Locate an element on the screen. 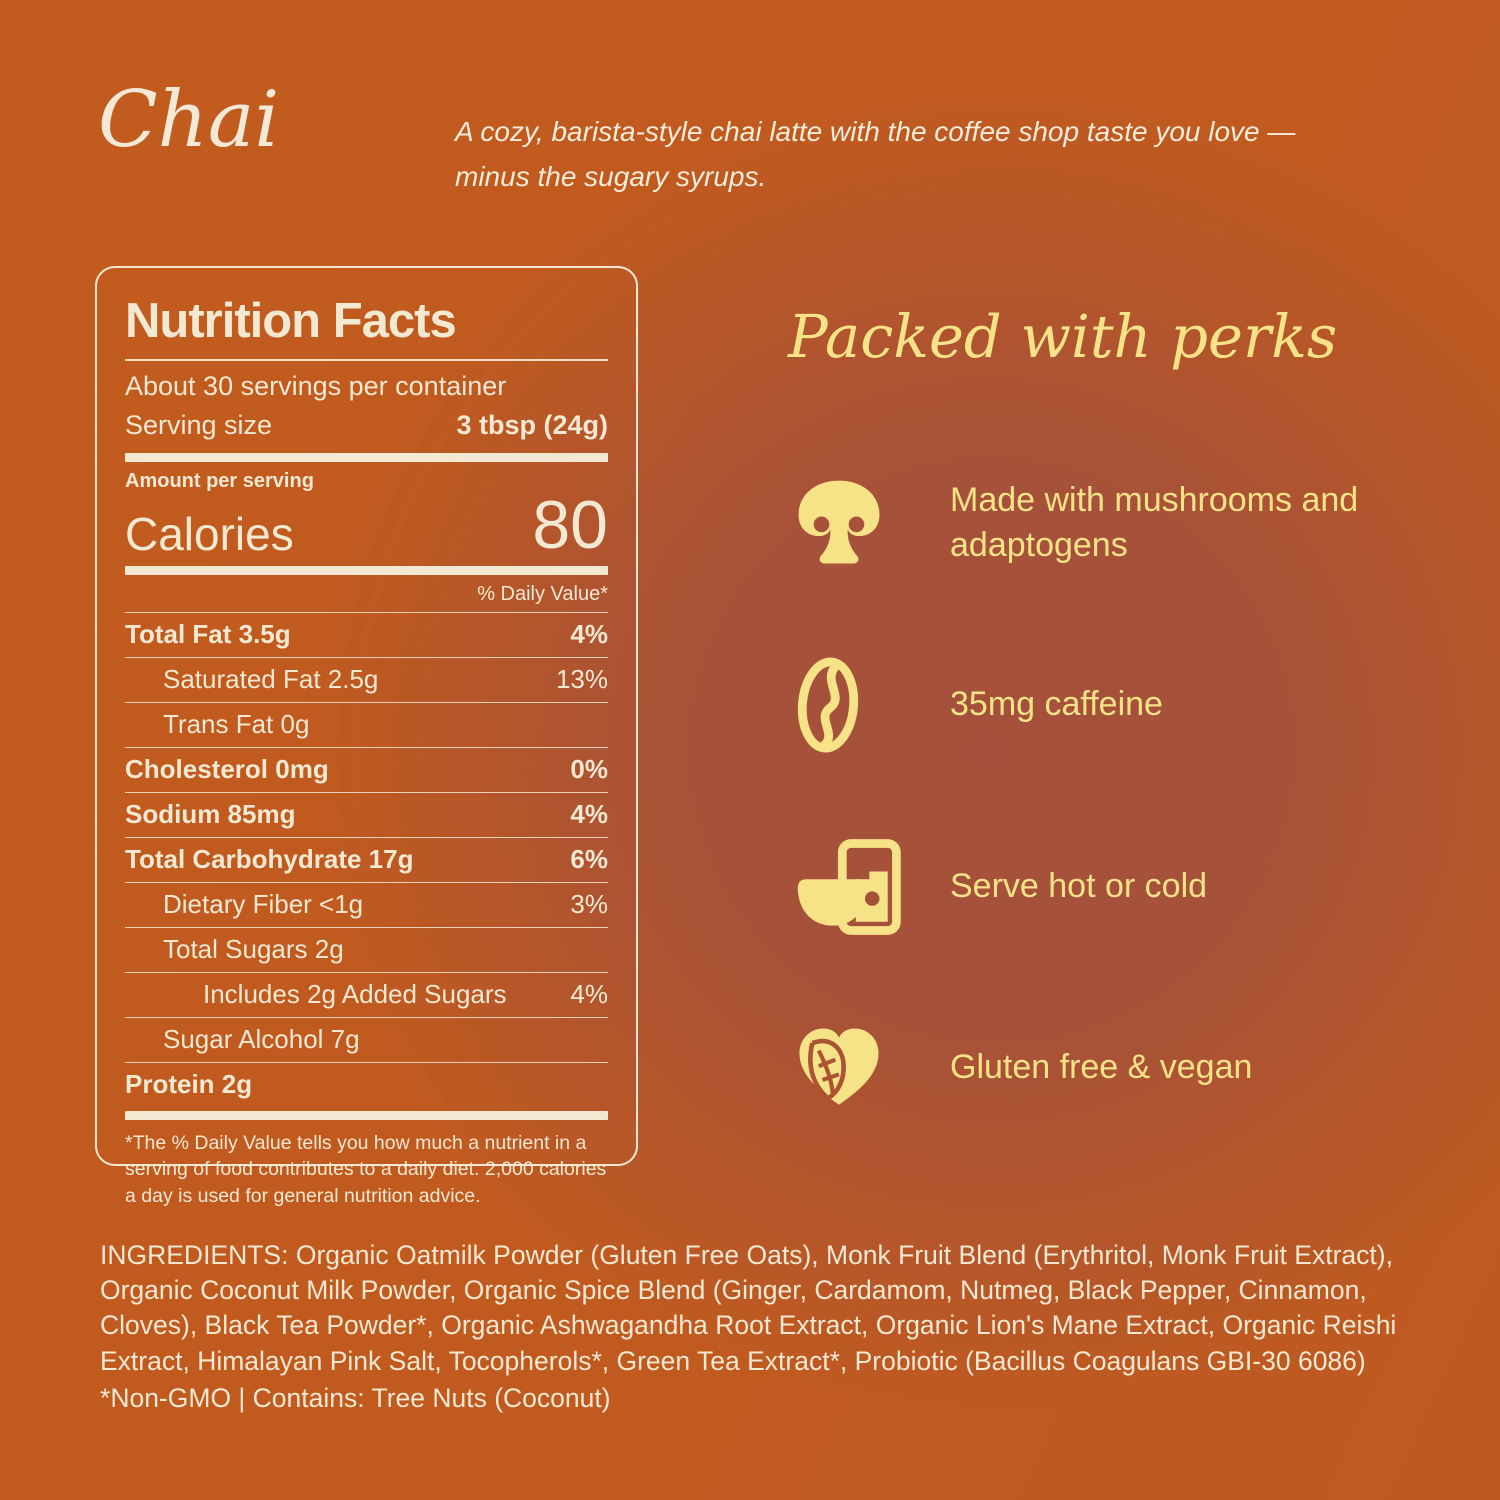 The height and width of the screenshot is (1500, 1500). servings-per-container: About 30 servings per container is located at coordinates (316, 386).